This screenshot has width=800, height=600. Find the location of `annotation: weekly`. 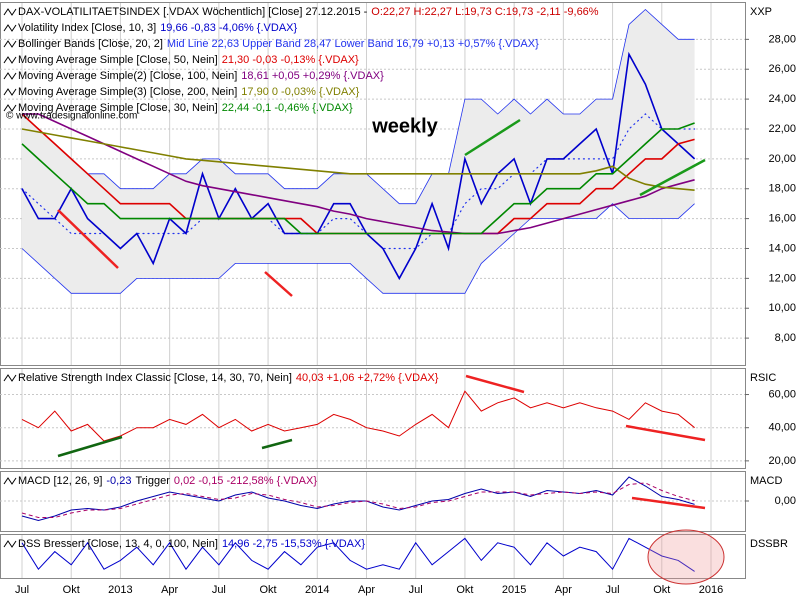

annotation: weekly is located at coordinates (404, 126).